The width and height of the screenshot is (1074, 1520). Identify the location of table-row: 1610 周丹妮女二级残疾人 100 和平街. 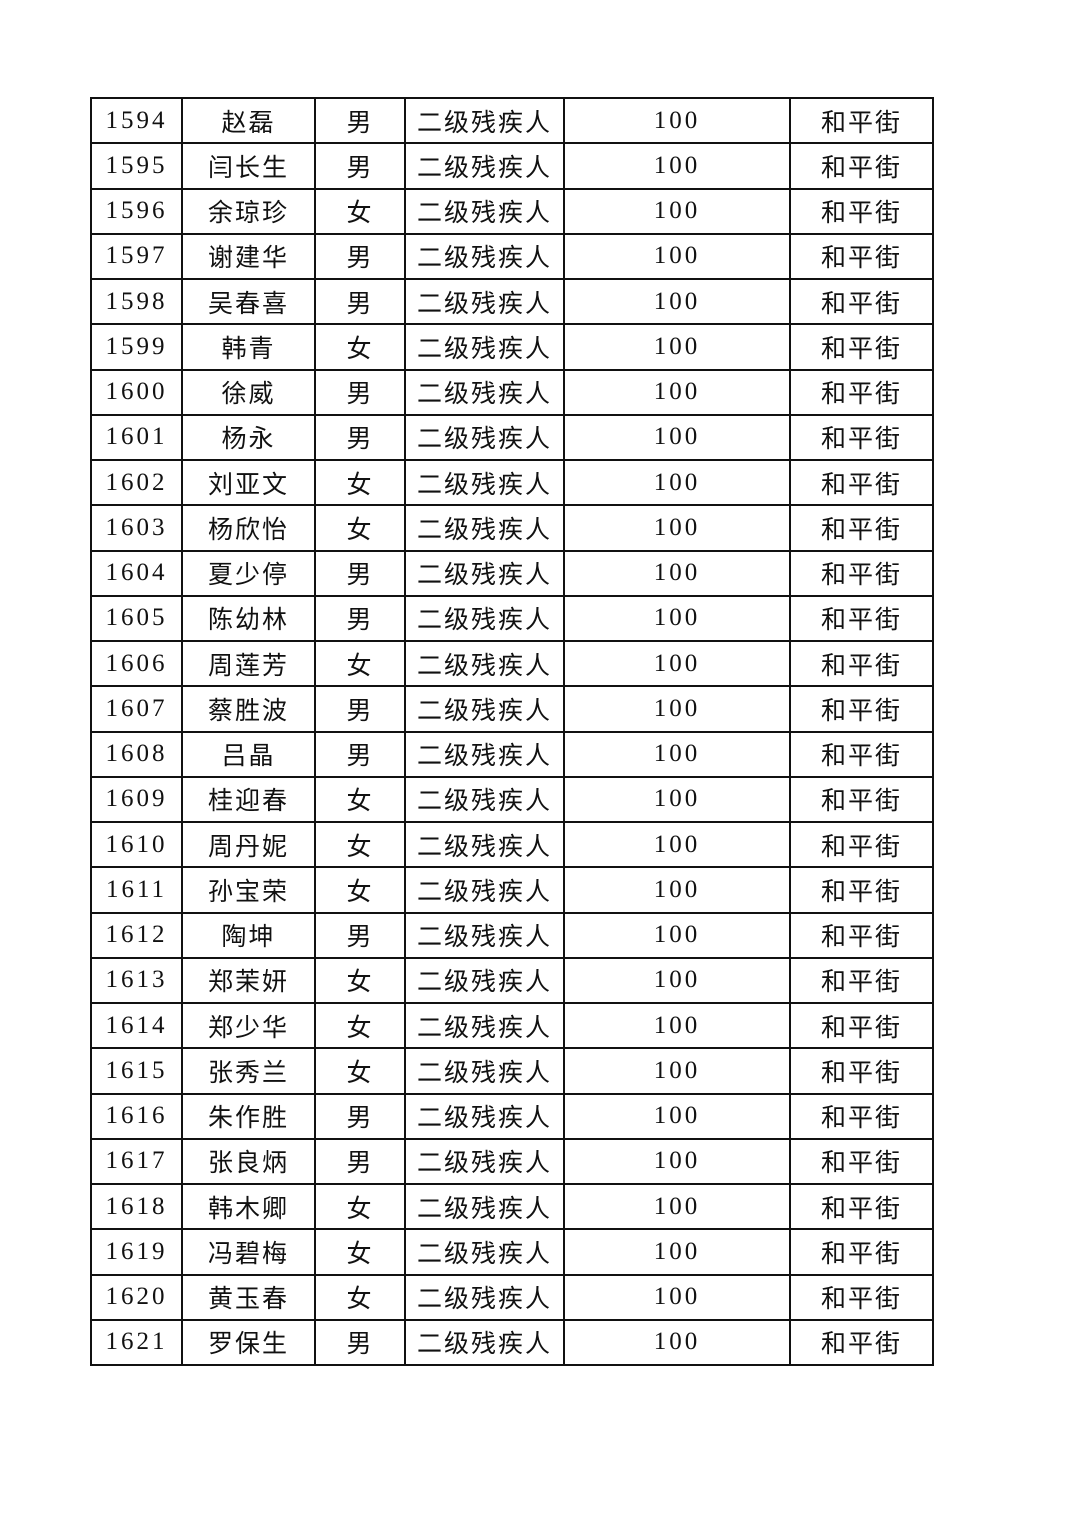
(512, 844).